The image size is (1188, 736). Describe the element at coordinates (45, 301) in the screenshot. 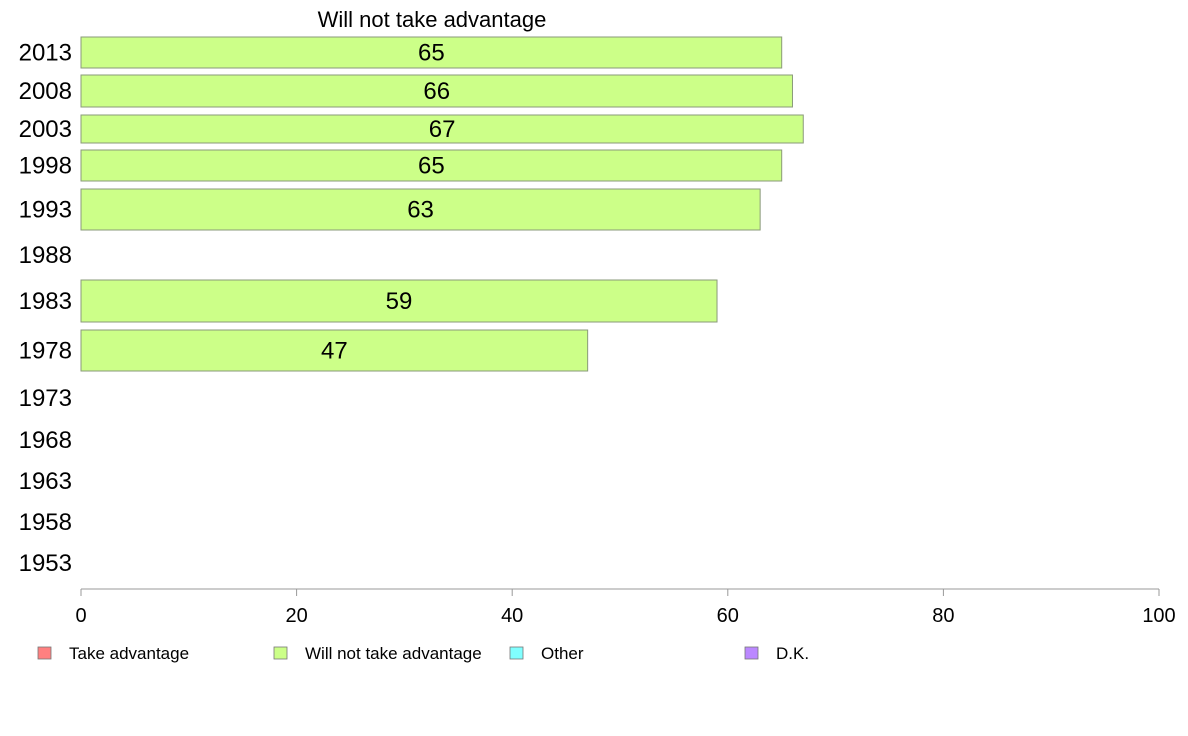

I see `y-tick-label: 1983` at that location.